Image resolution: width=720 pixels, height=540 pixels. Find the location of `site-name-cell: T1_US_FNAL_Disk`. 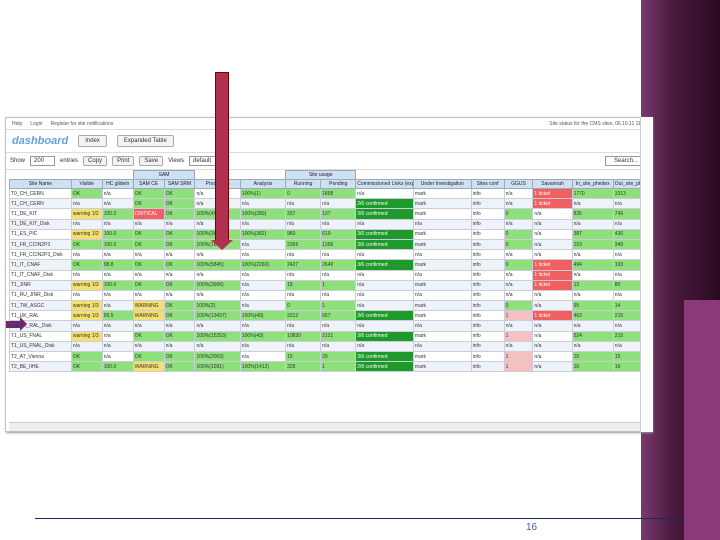

site-name-cell: T1_US_FNAL_Disk is located at coordinates (40, 346).